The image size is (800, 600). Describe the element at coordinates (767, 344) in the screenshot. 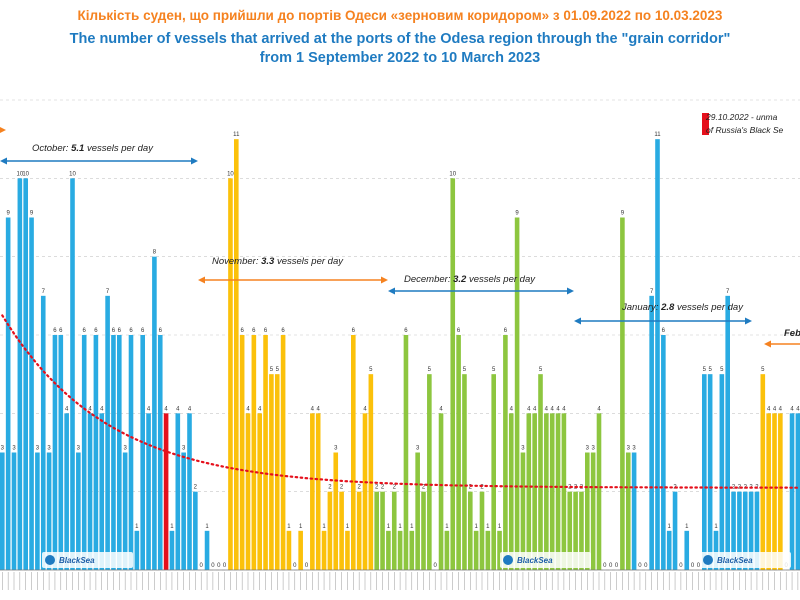

I see `february-arrow-head` at that location.